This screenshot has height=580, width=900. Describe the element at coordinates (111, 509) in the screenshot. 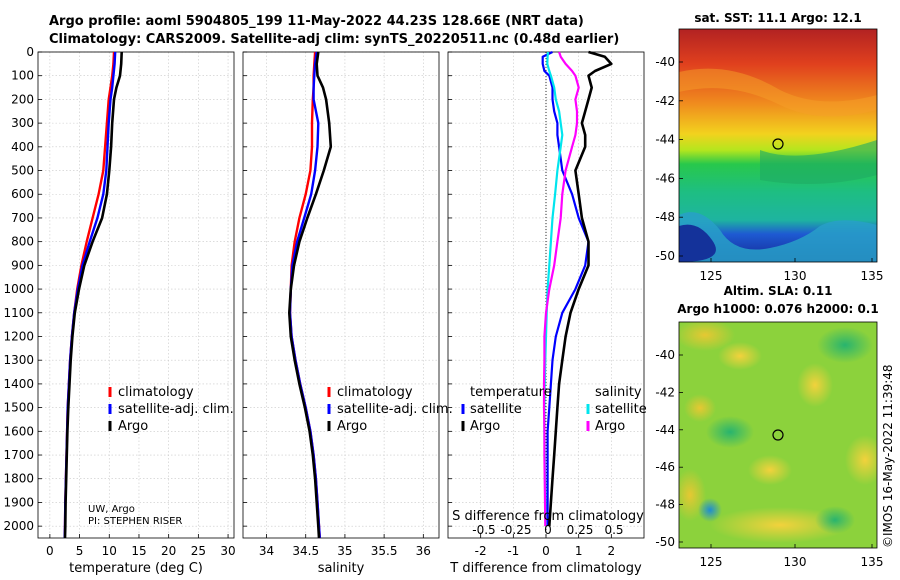

I see `pi-annotation-line1: UW, Argo` at that location.